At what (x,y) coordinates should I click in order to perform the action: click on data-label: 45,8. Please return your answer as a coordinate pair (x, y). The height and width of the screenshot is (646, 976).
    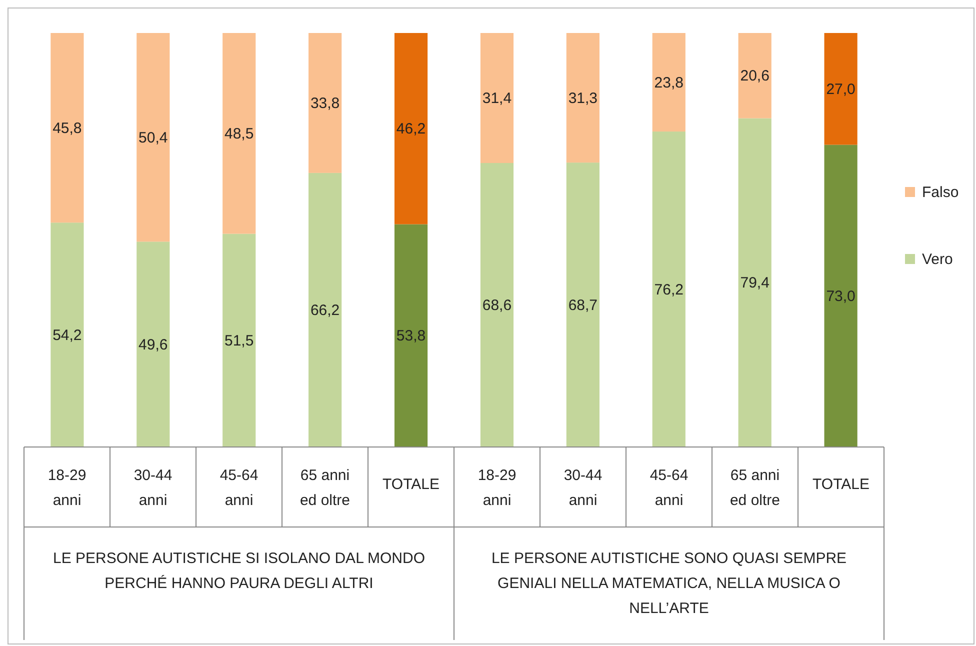
    Looking at the image, I should click on (67, 128).